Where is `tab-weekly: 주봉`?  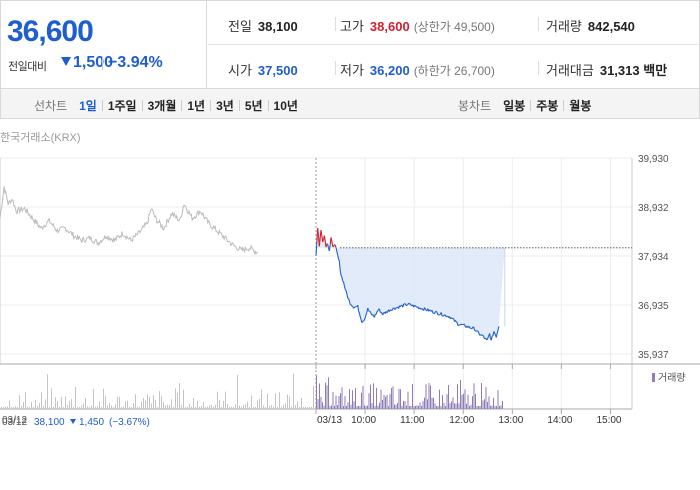
tab-weekly: 주봉 is located at coordinates (547, 106).